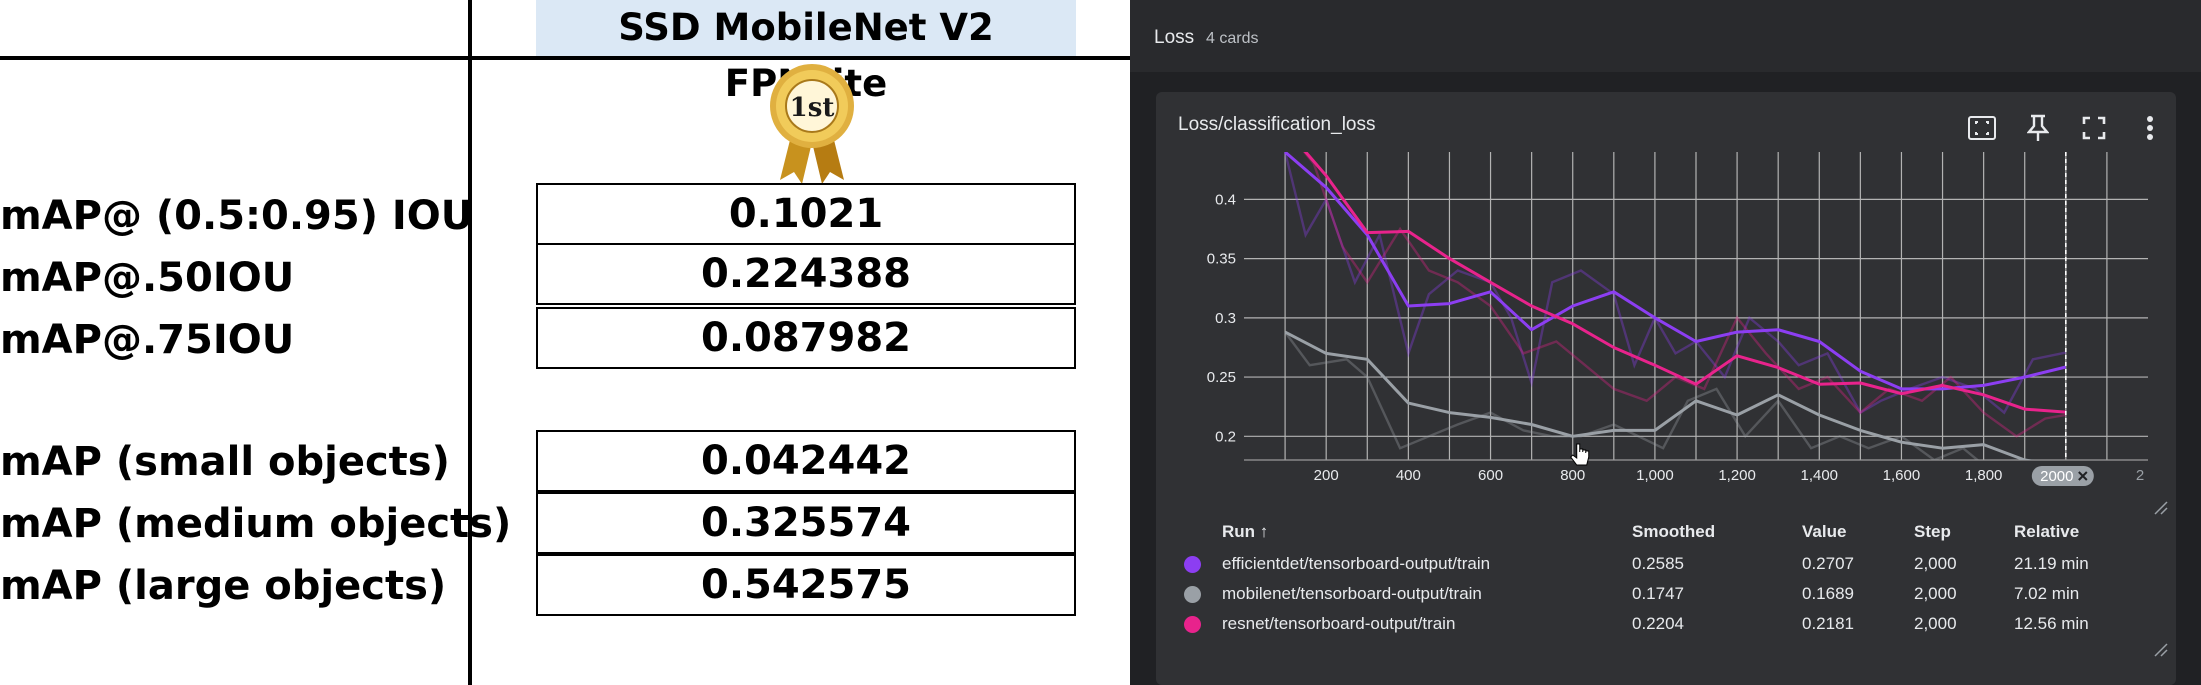  Describe the element at coordinates (237, 216) in the screenshot. I see `metric-label-map-50-95: mAP@ (0.5:0.95) IOU` at that location.